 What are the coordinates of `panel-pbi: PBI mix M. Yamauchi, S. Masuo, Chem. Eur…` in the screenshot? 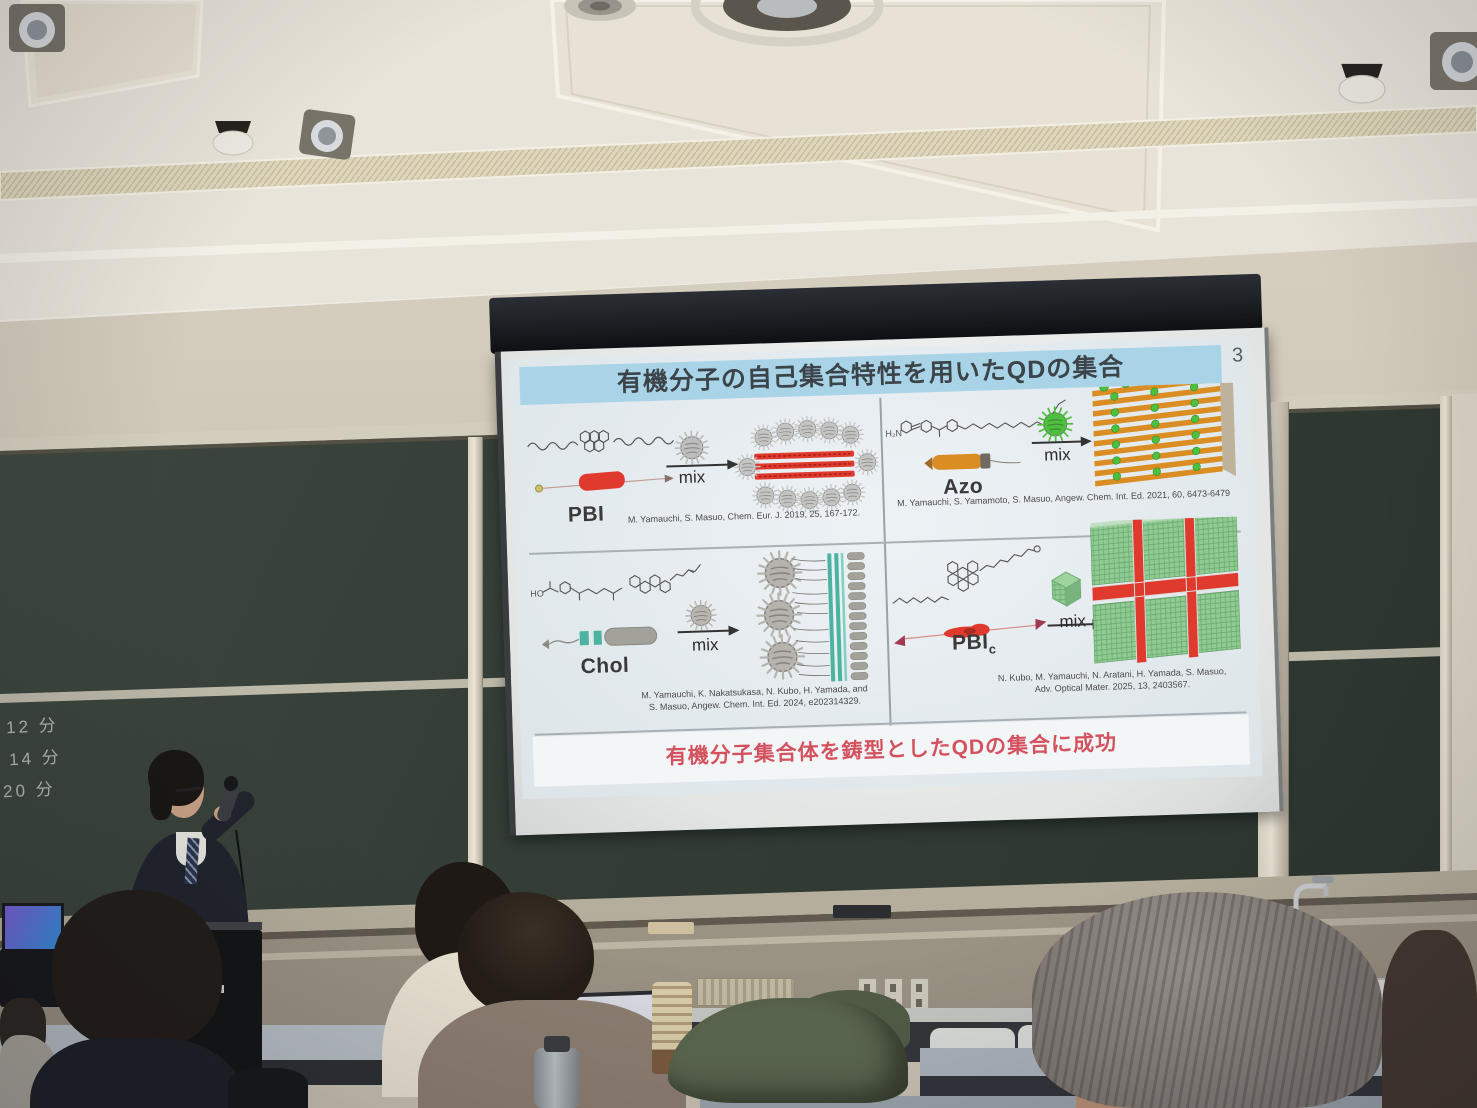 It's located at (703, 476).